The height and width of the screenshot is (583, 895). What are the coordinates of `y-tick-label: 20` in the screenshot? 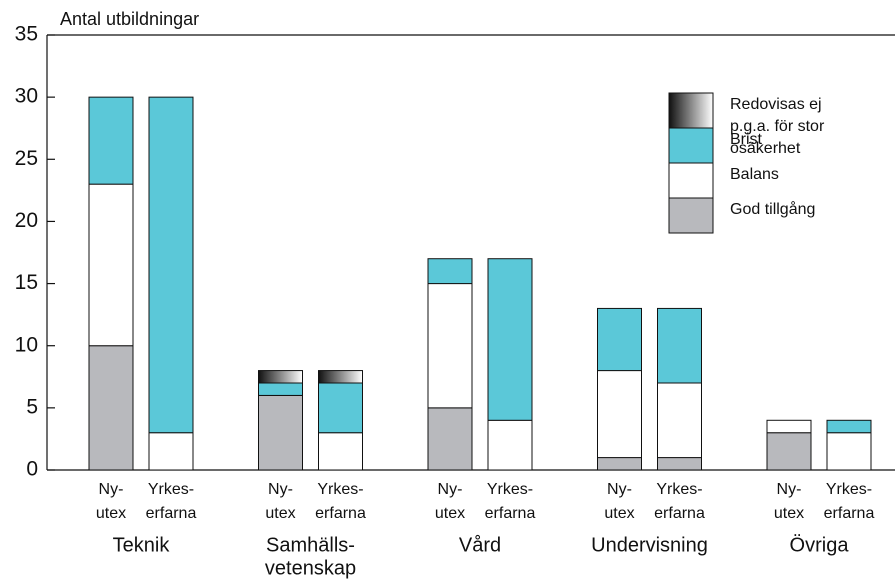 It's located at (26, 220).